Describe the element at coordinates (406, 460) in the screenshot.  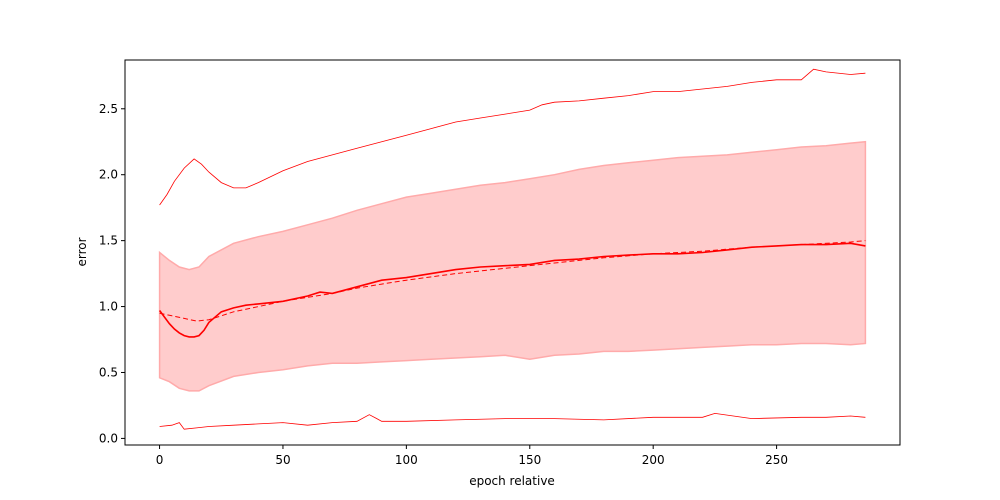
I see `x-tick-label: 100` at that location.